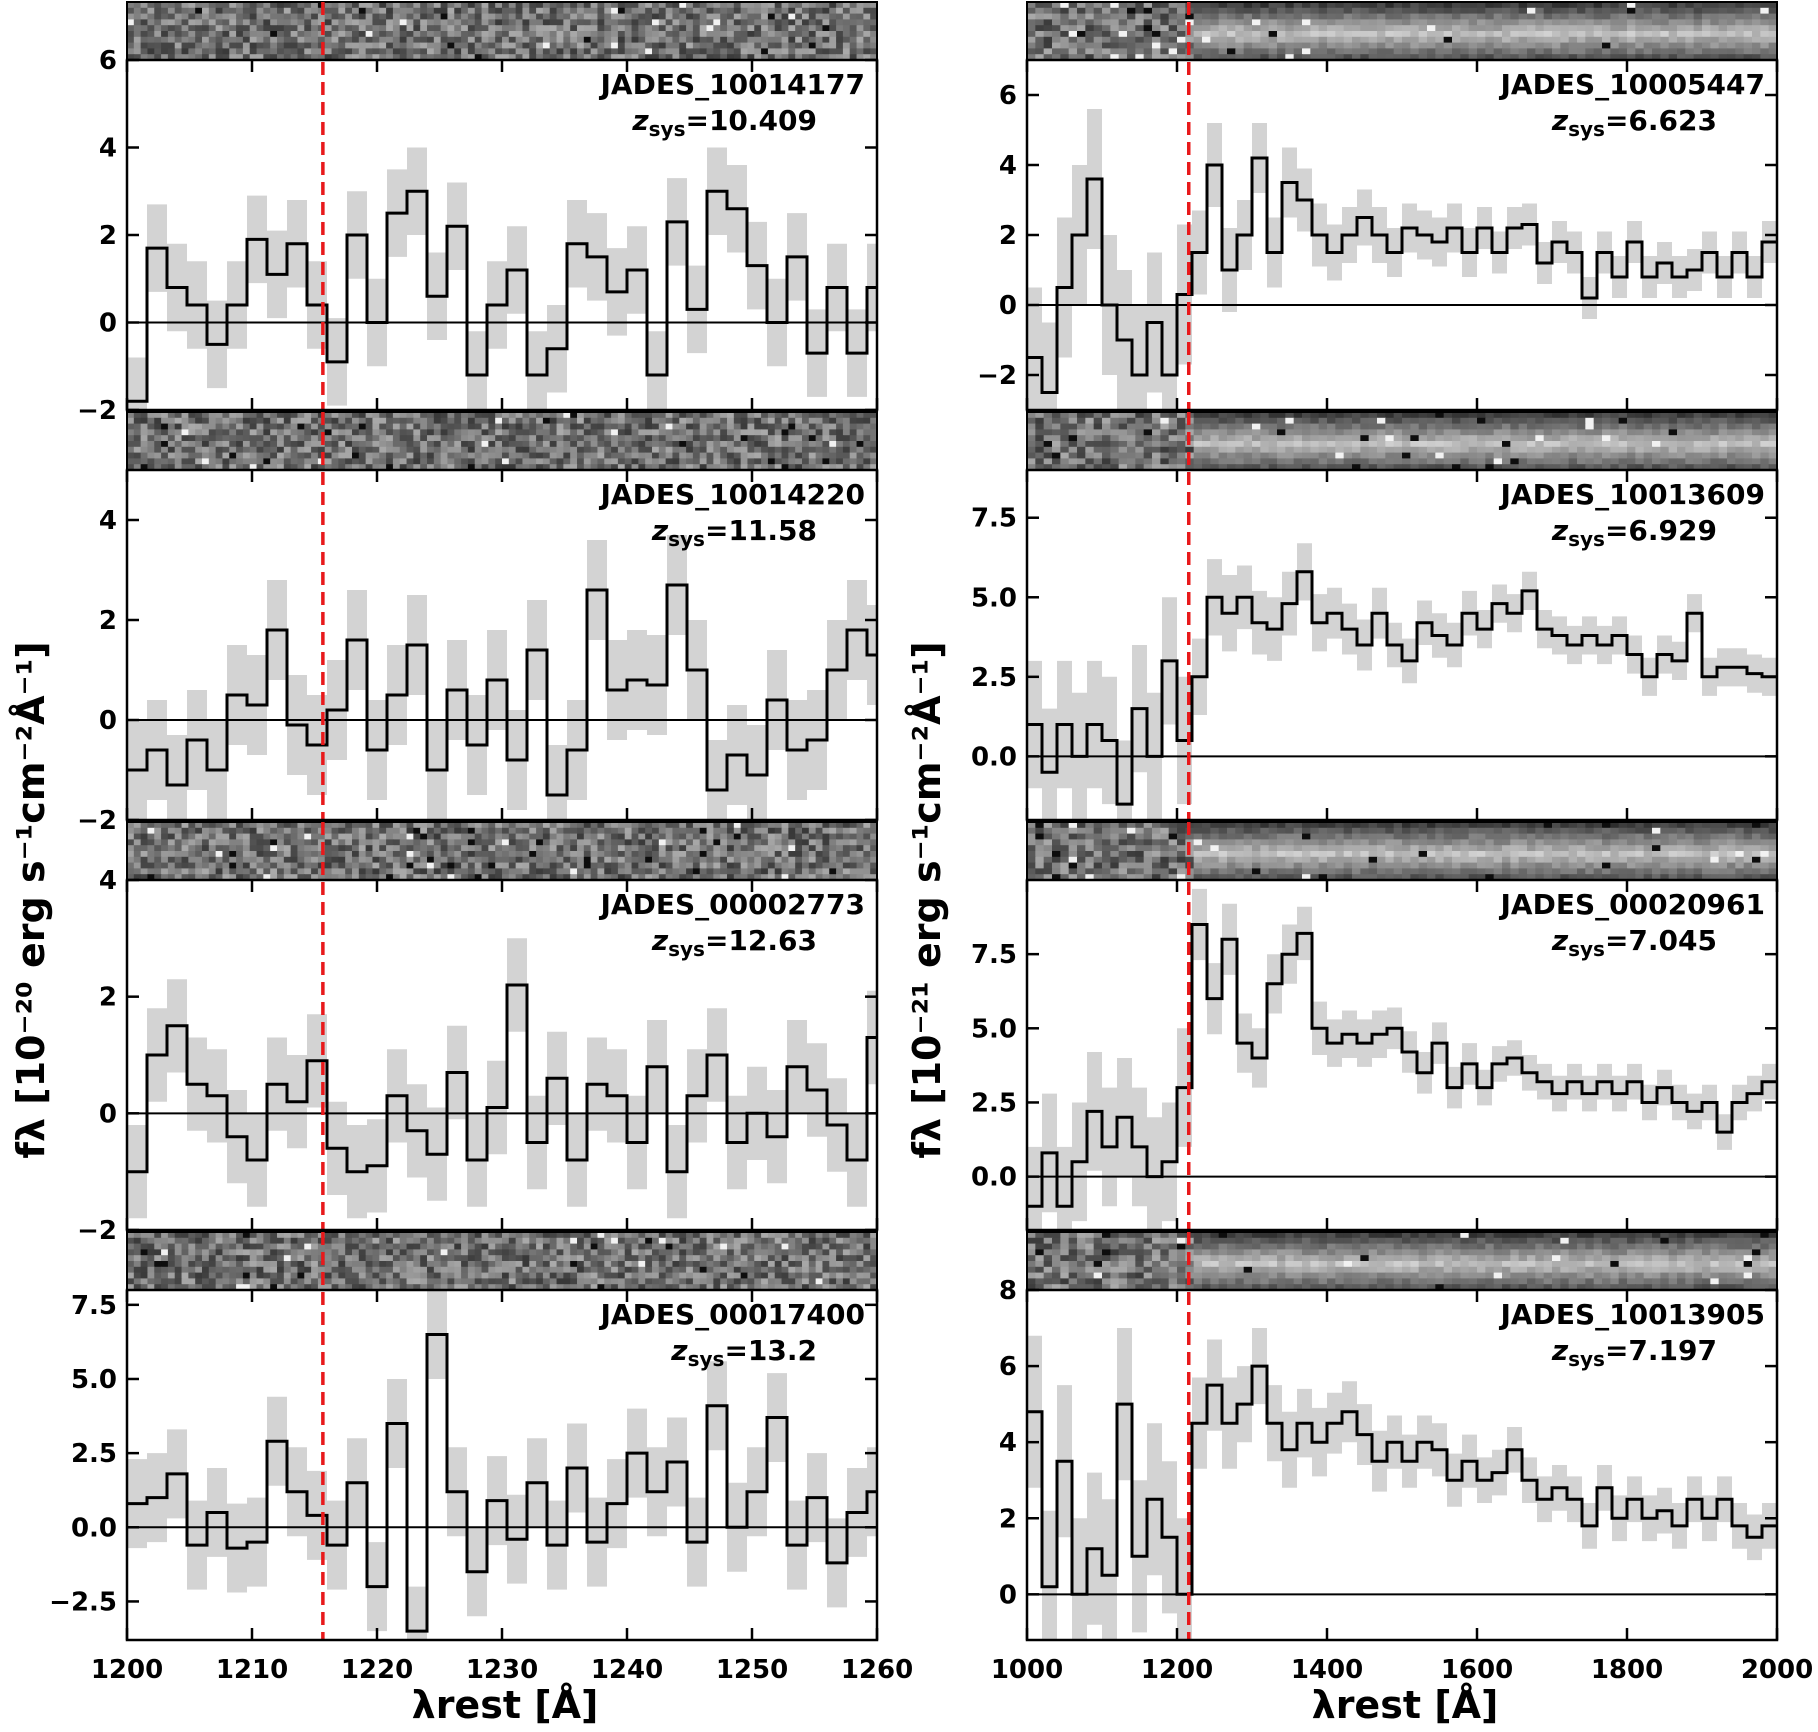 The width and height of the screenshot is (1818, 1732). What do you see at coordinates (108, 721) in the screenshot?
I see `y-tick-label: 0` at bounding box center [108, 721].